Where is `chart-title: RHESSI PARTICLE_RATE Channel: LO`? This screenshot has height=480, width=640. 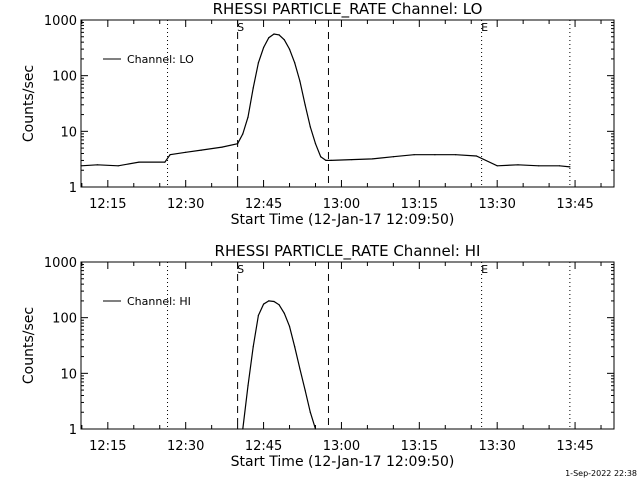
chart-title: RHESSI PARTICLE_RATE Channel: LO is located at coordinates (348, 9).